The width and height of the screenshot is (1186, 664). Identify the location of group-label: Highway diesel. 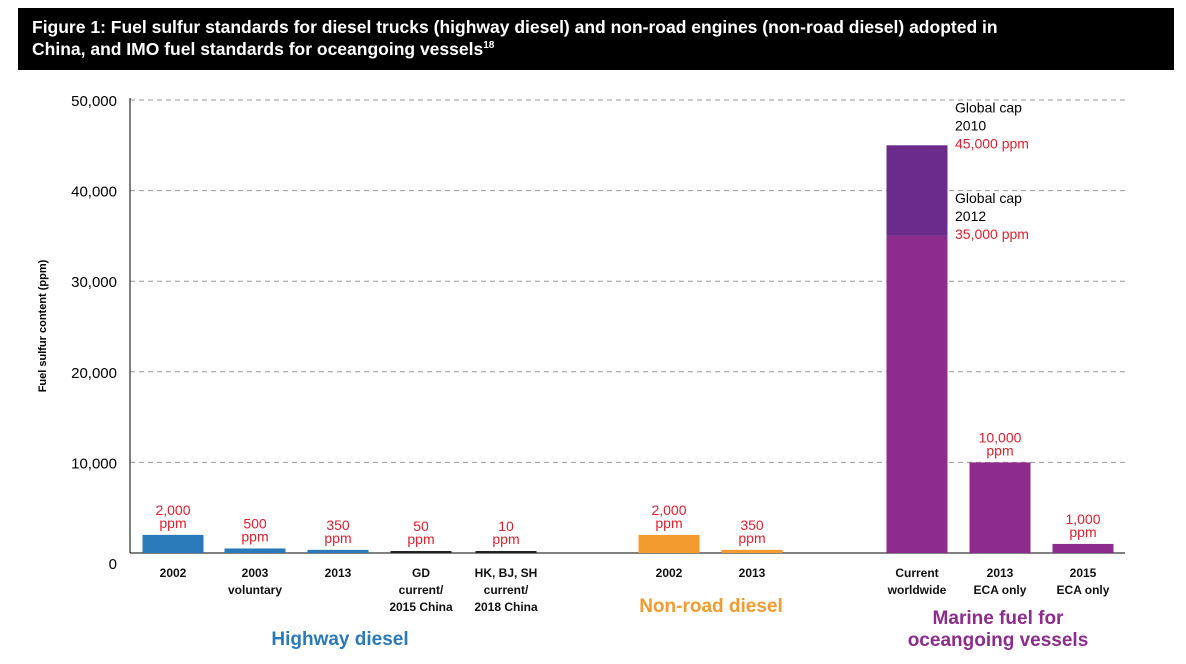
(339, 639).